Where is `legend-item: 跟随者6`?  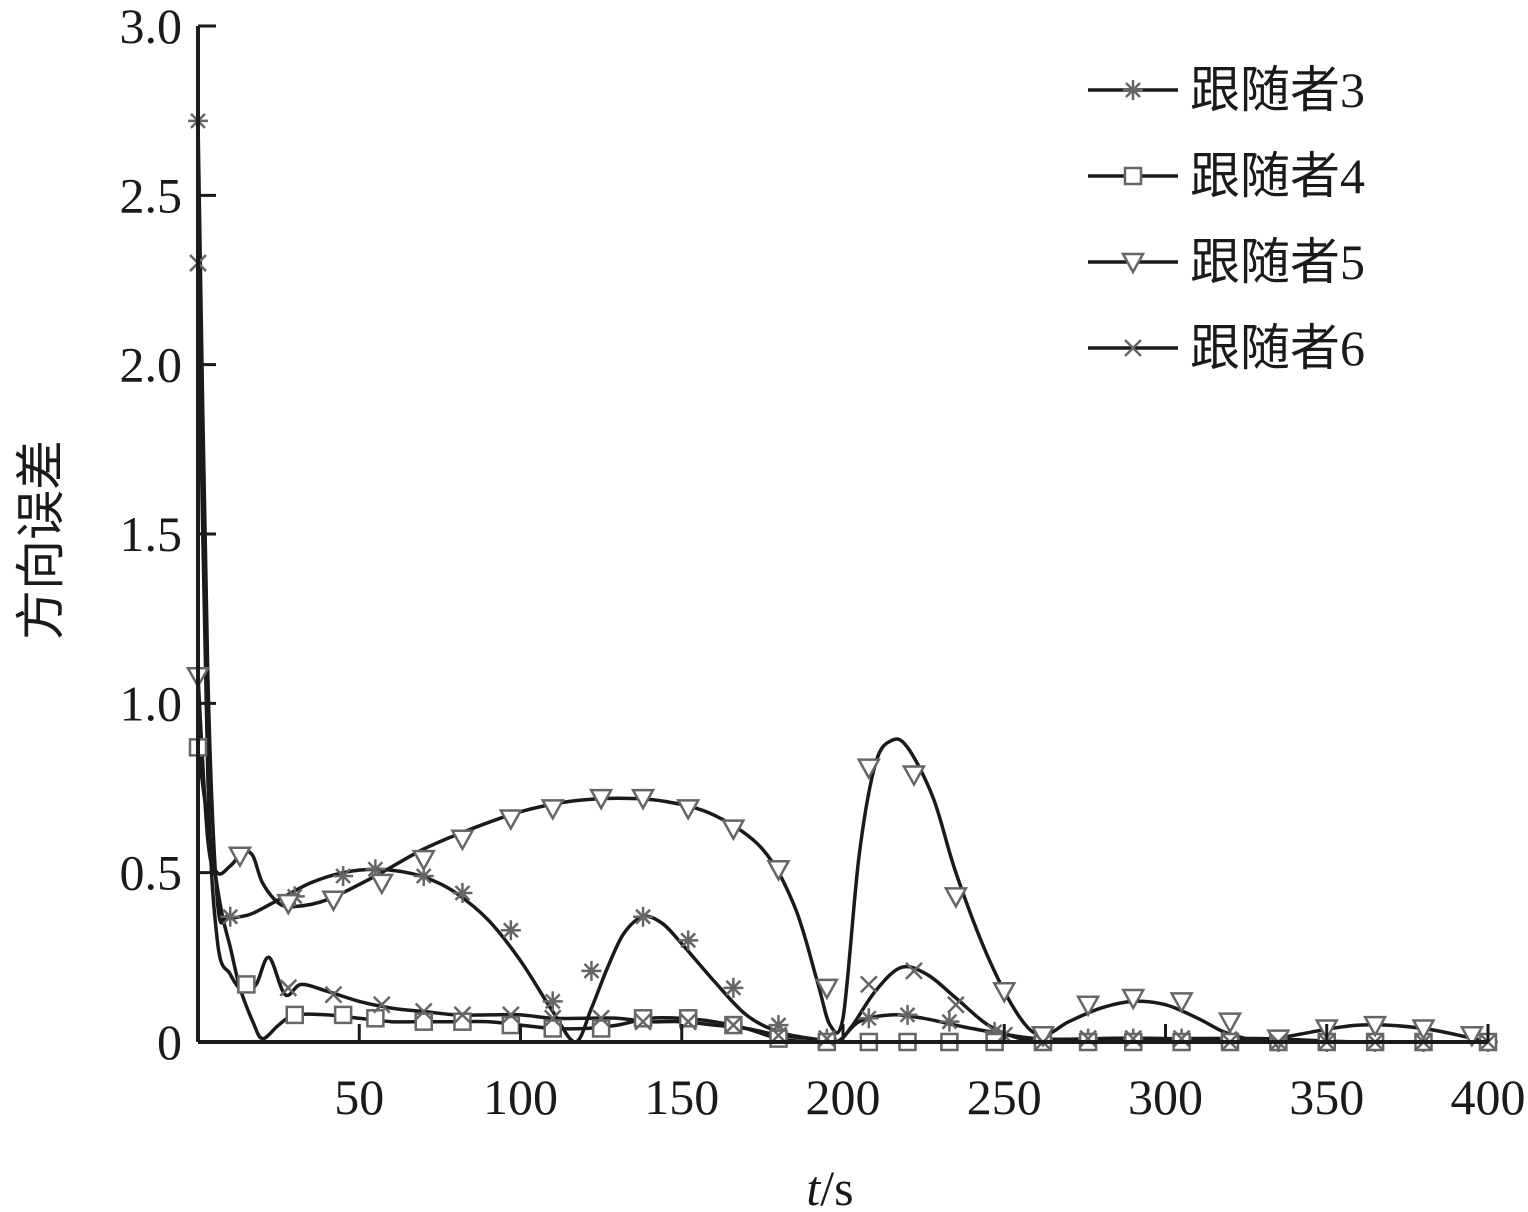 legend-item: 跟随者6 is located at coordinates (1226, 348).